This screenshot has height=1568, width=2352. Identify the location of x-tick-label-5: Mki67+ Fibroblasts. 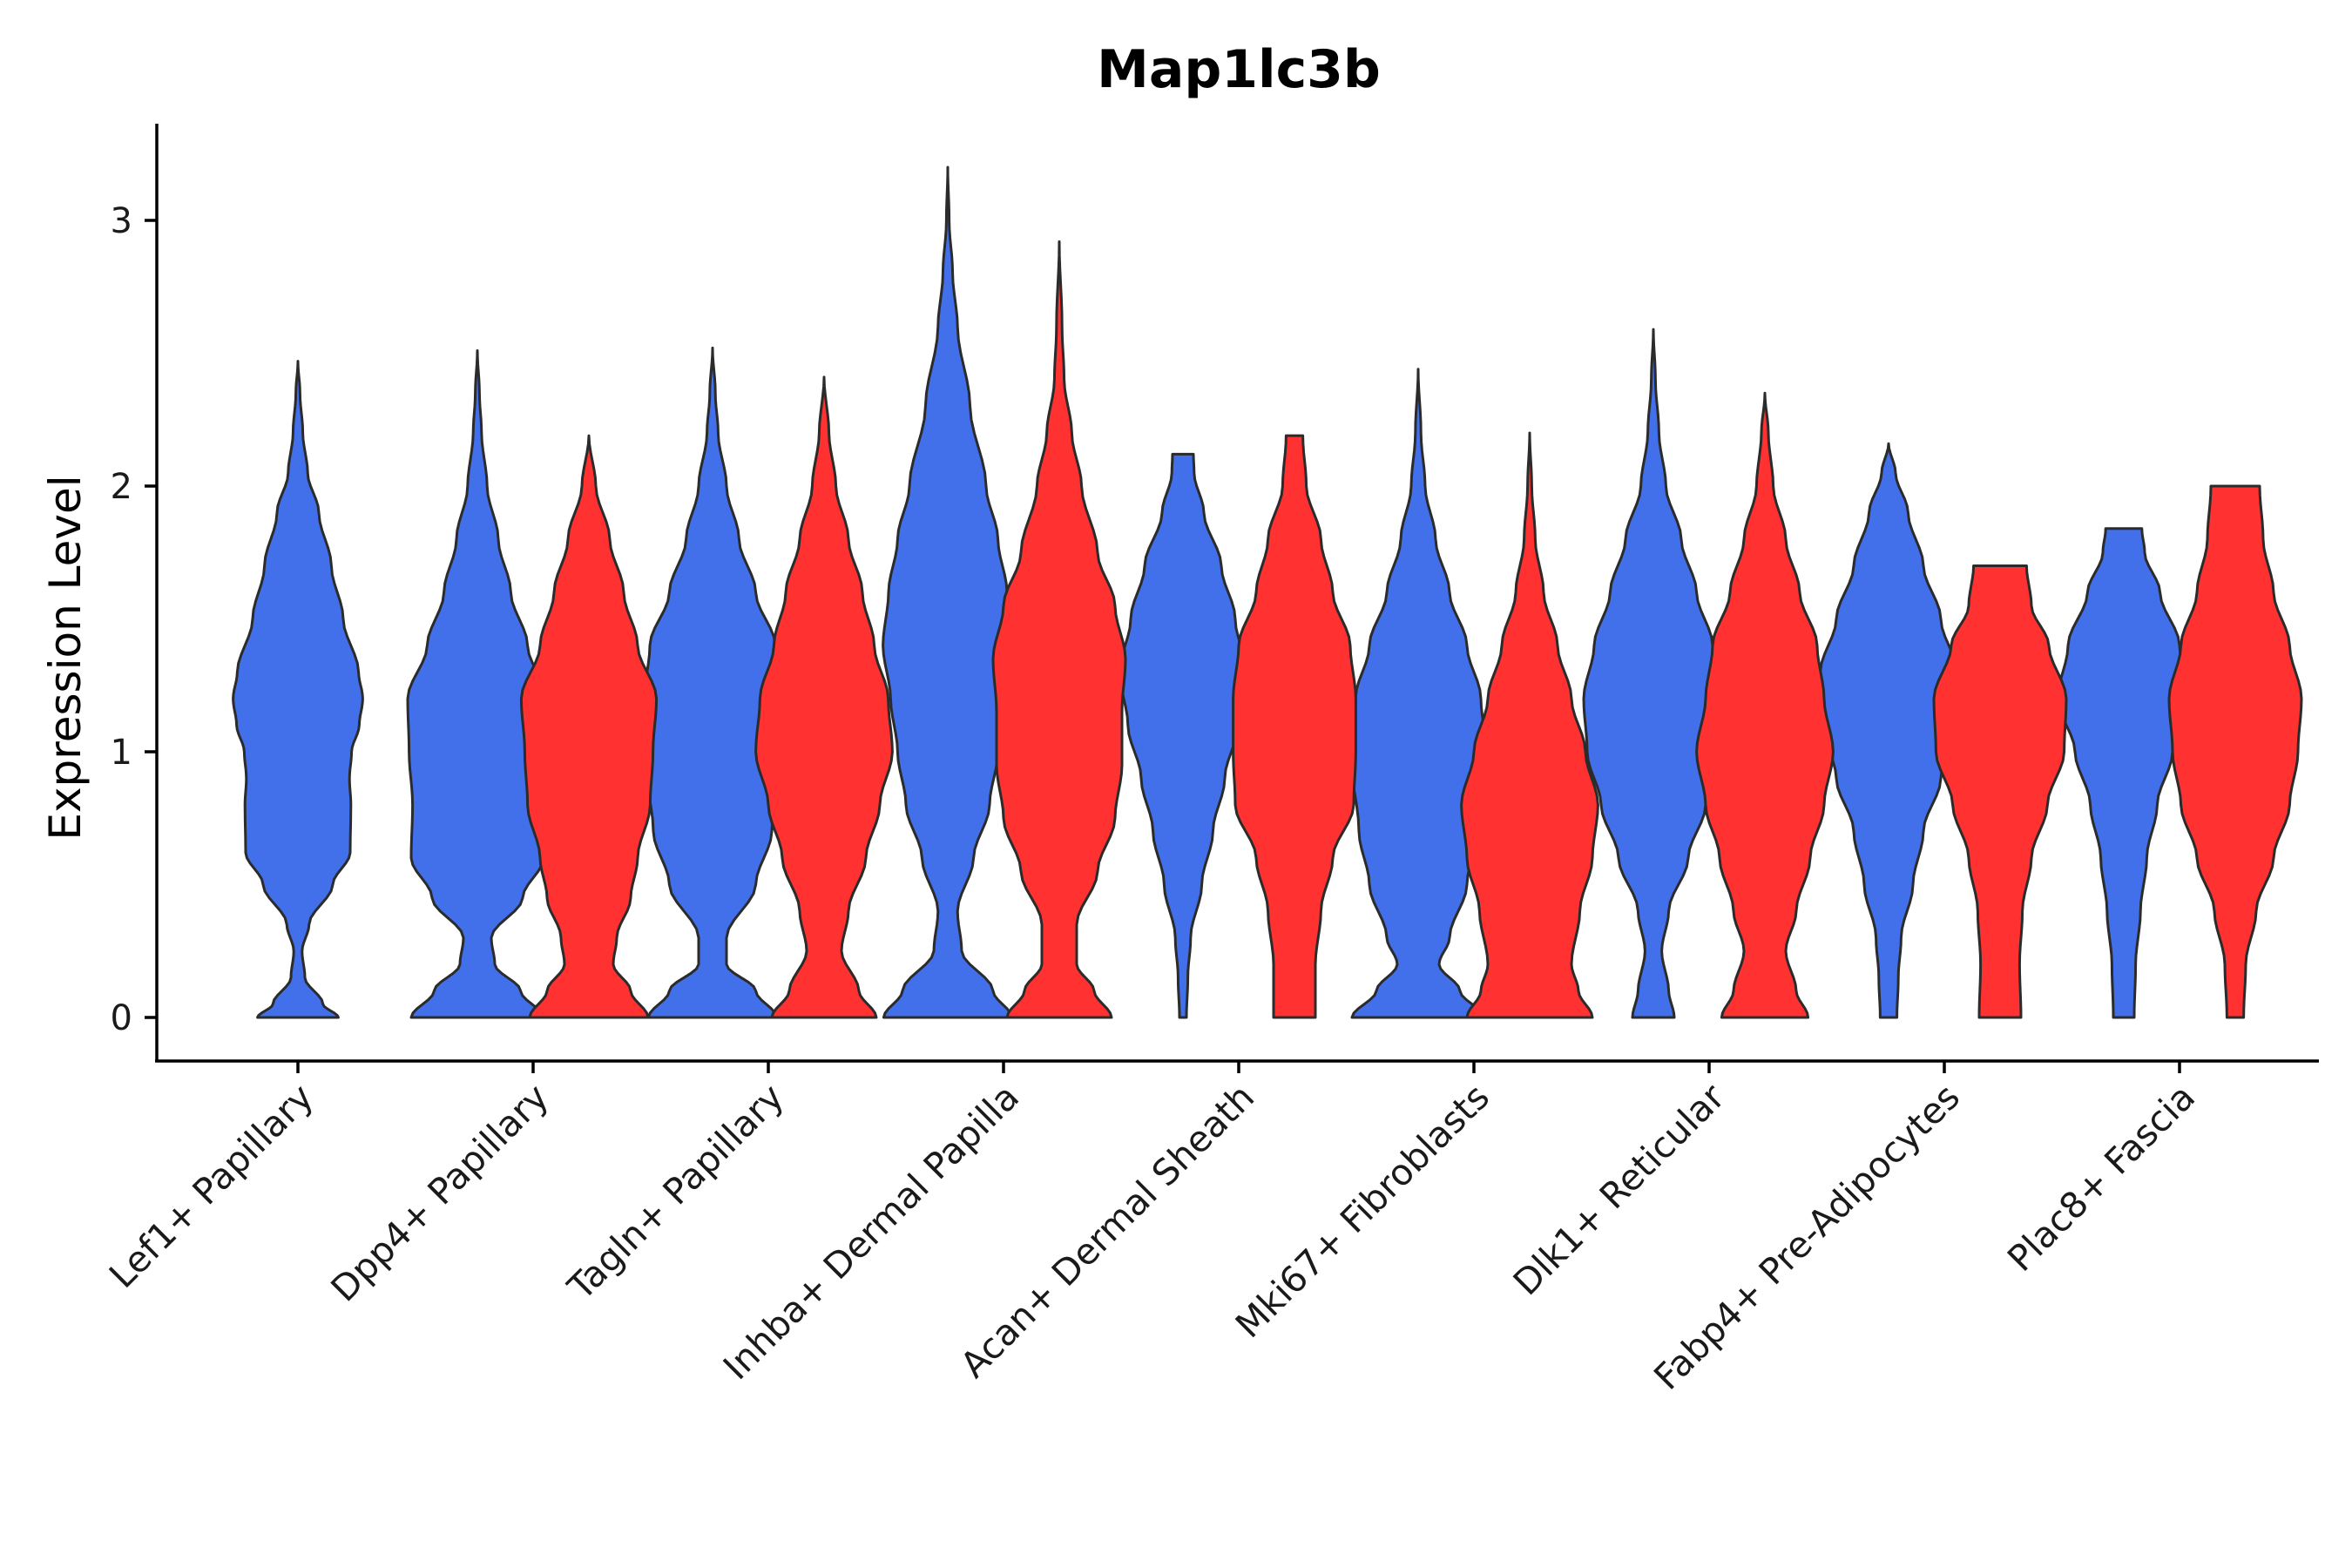
(1362, 1211).